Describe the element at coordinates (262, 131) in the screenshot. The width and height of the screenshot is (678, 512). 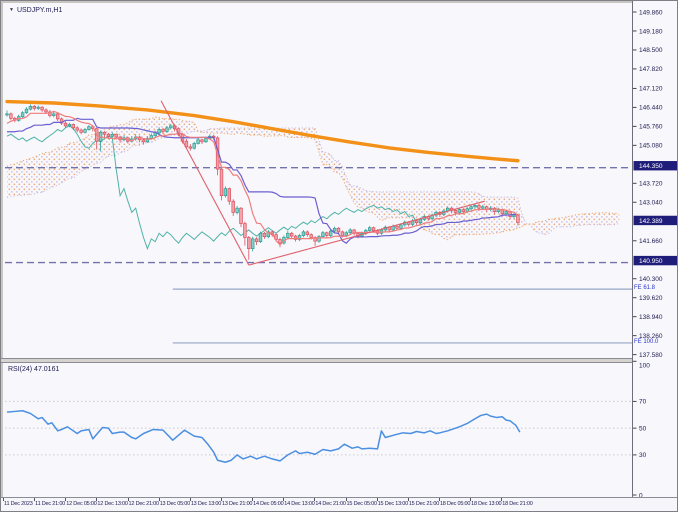
I see `moving-average-line` at that location.